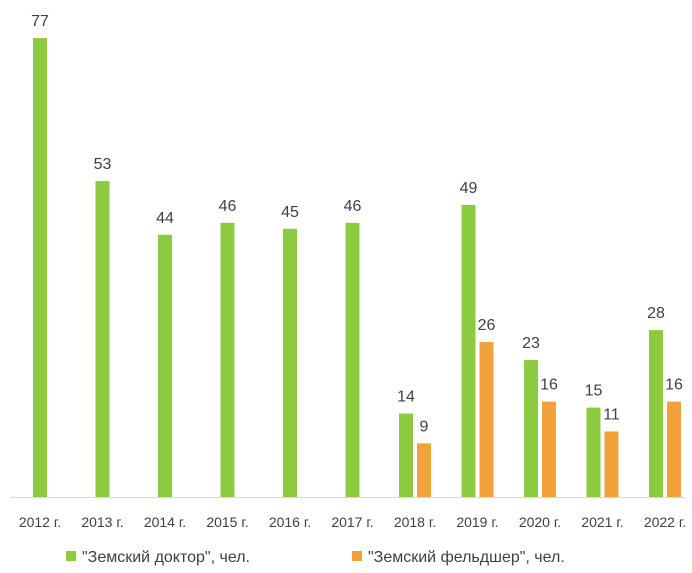  Describe the element at coordinates (611, 414) in the screenshot. I see `bar-value-label-zemsky-feldsher-9: 11` at that location.